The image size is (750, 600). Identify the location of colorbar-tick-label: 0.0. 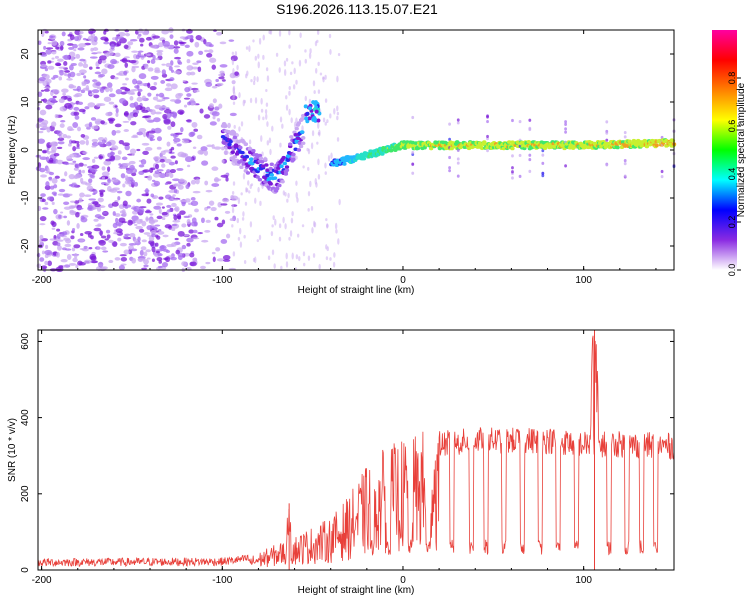
(732, 270).